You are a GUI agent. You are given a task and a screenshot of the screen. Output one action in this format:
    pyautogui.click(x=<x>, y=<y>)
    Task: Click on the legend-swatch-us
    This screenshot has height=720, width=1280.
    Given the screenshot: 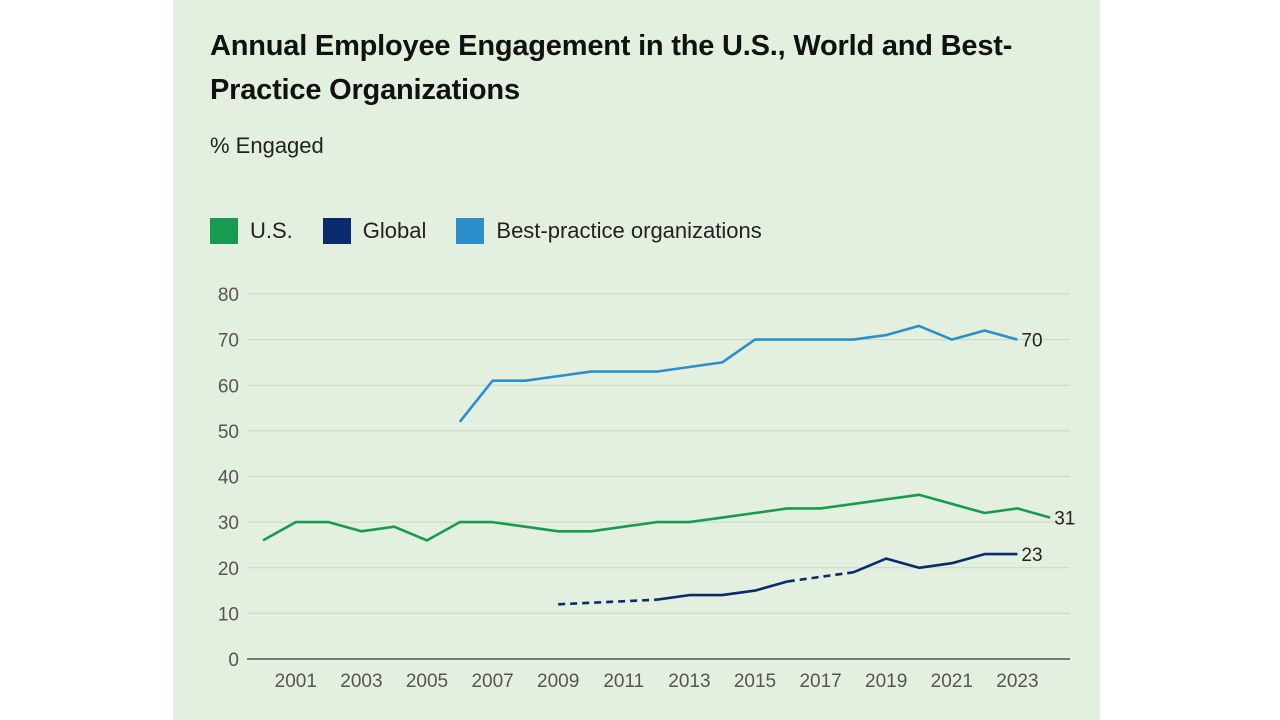 What is the action you would take?
    pyautogui.click(x=224, y=231)
    